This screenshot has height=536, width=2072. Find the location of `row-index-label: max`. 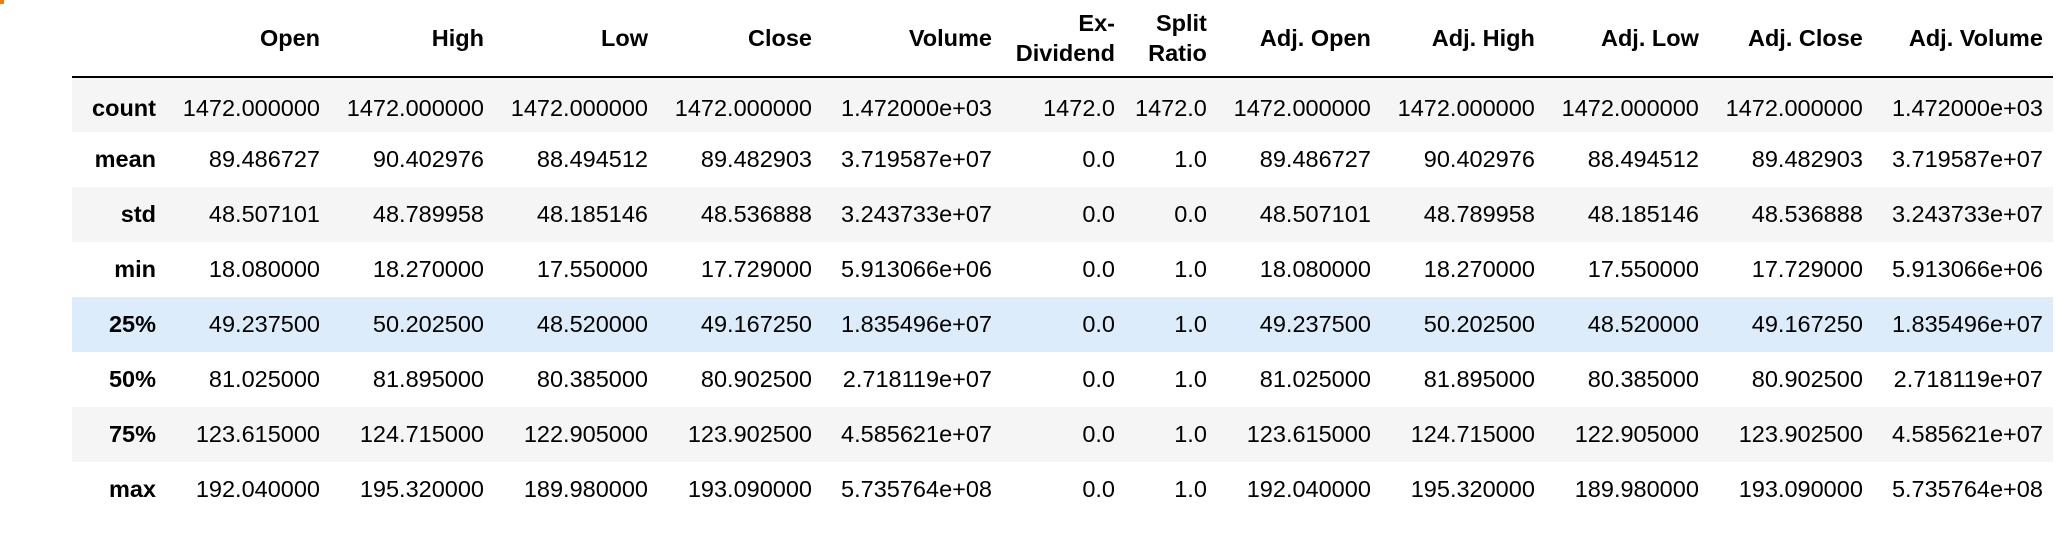

row-index-label: max is located at coordinates (132, 489).